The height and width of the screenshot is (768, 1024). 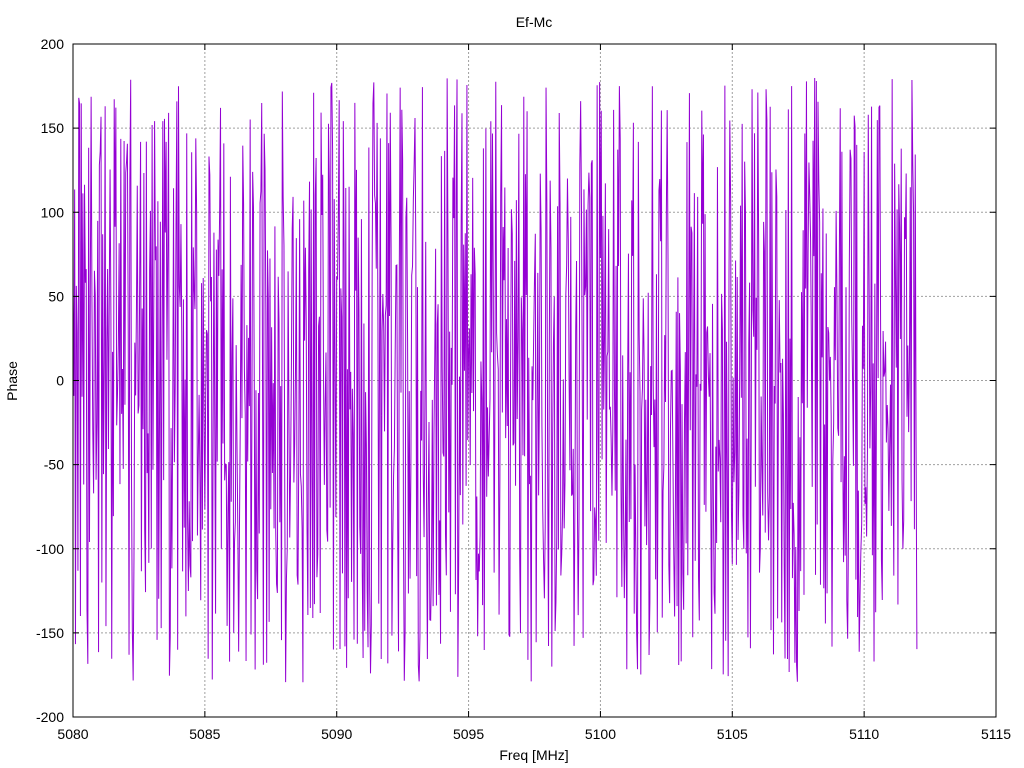 I want to click on x-tick-label: 5095, so click(x=468, y=734).